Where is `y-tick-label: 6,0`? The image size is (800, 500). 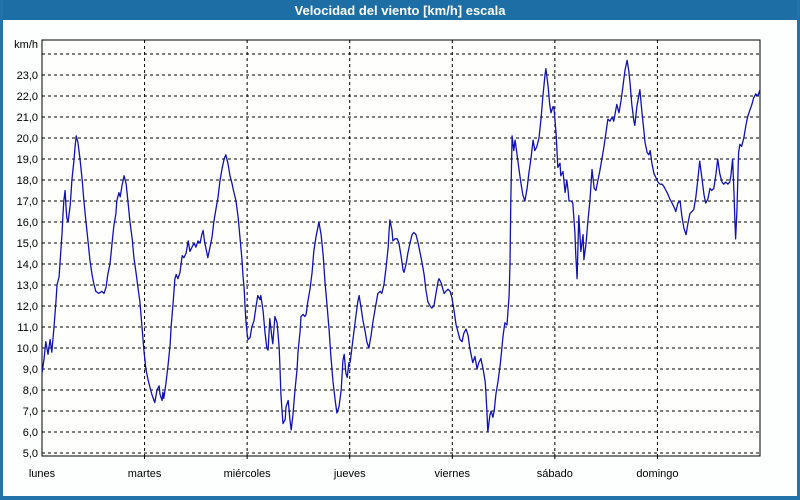
y-tick-label: 6,0 is located at coordinates (30, 433).